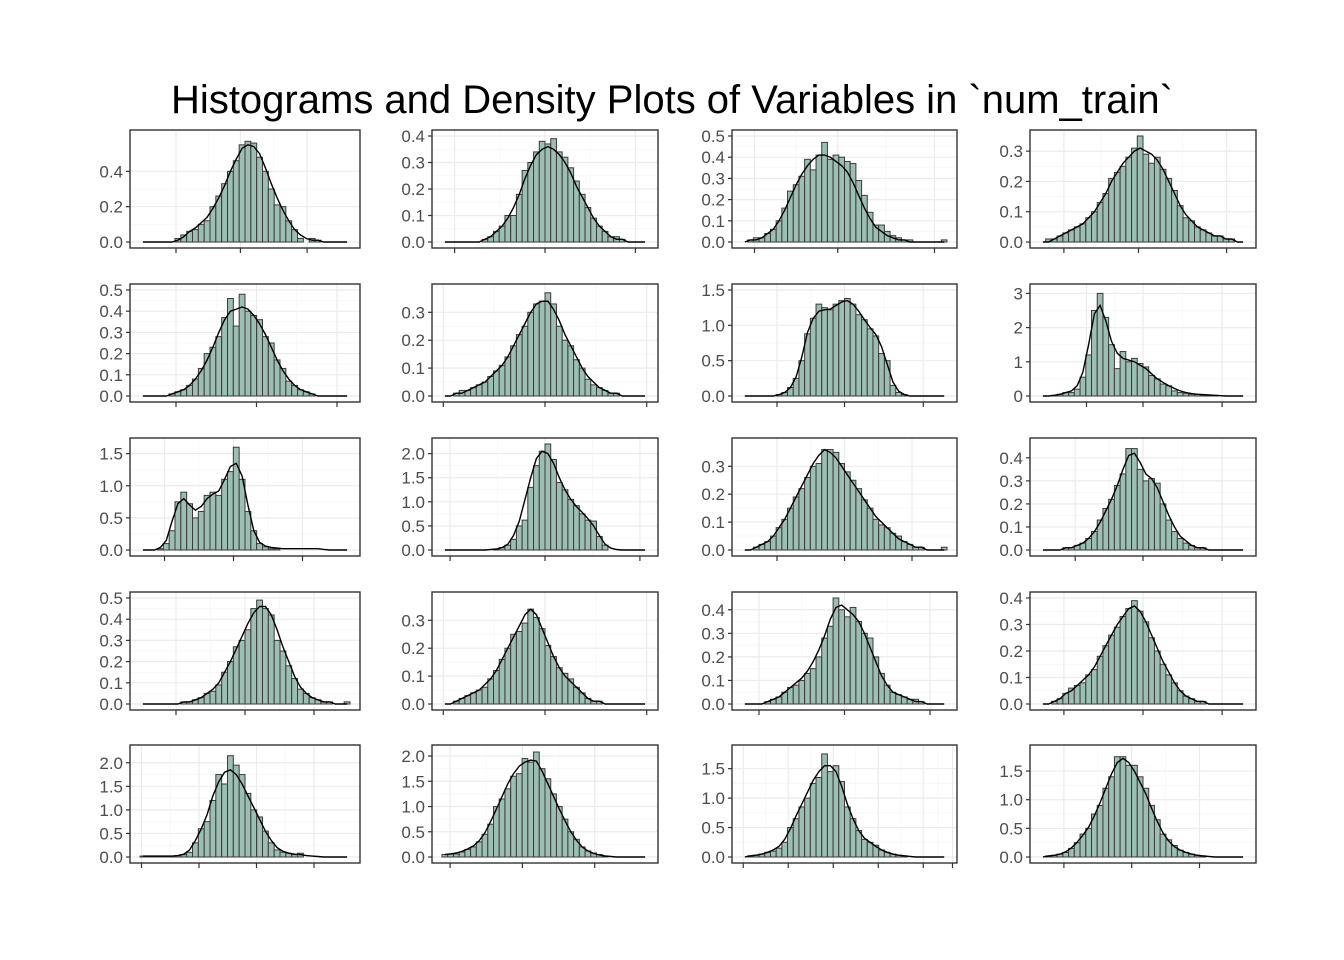  I want to click on y-tick-label: 0, so click(1018, 396).